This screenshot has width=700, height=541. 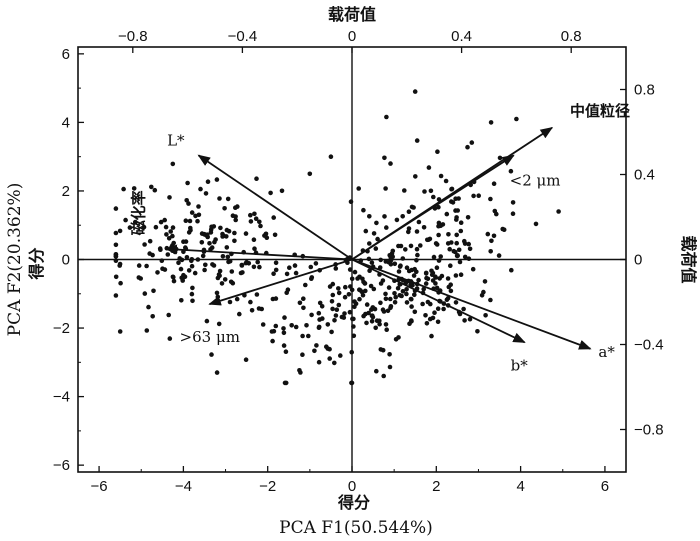 I want to click on y-tick-label: 0, so click(x=66, y=260).